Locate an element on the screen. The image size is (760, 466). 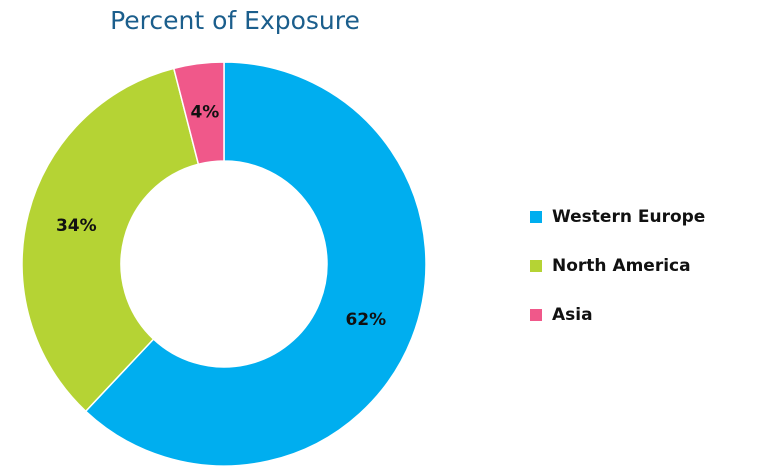
donut-slice is located at coordinates (198, 113).